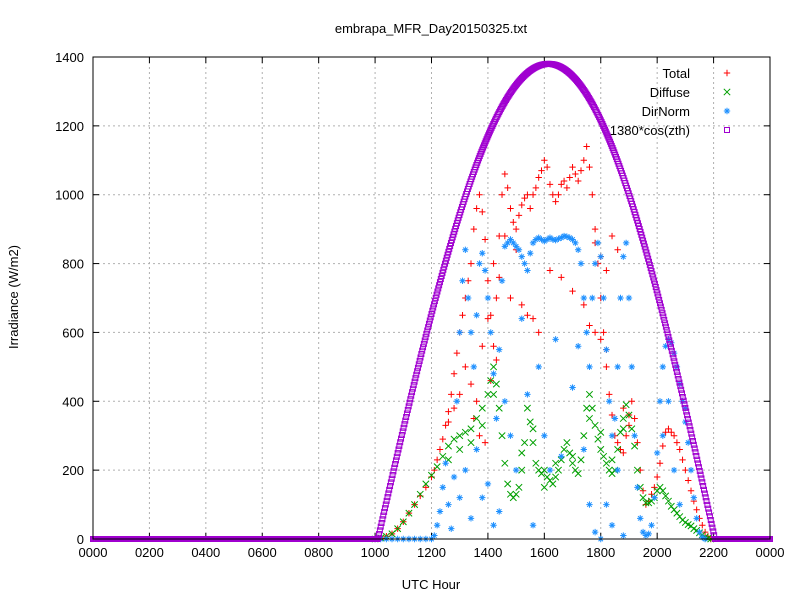  Describe the element at coordinates (375, 552) in the screenshot. I see `x-tick-label: 1000` at that location.